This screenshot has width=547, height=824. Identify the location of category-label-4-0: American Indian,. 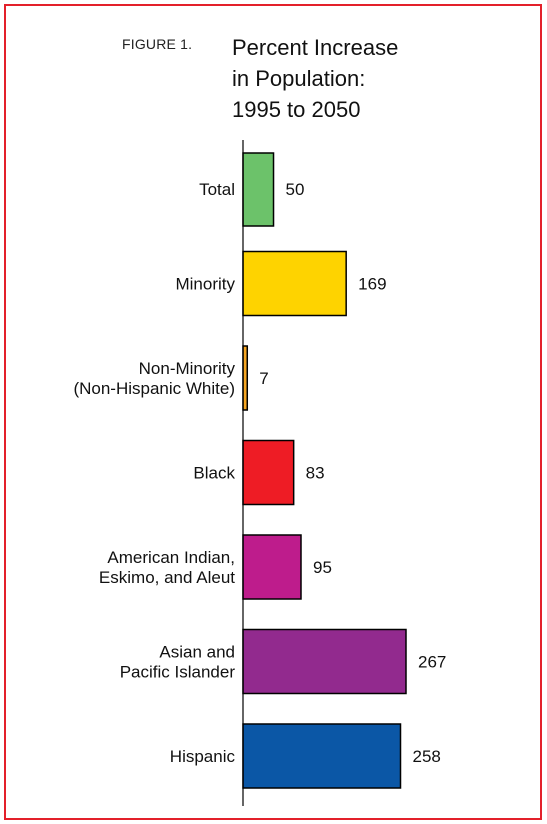
(171, 557).